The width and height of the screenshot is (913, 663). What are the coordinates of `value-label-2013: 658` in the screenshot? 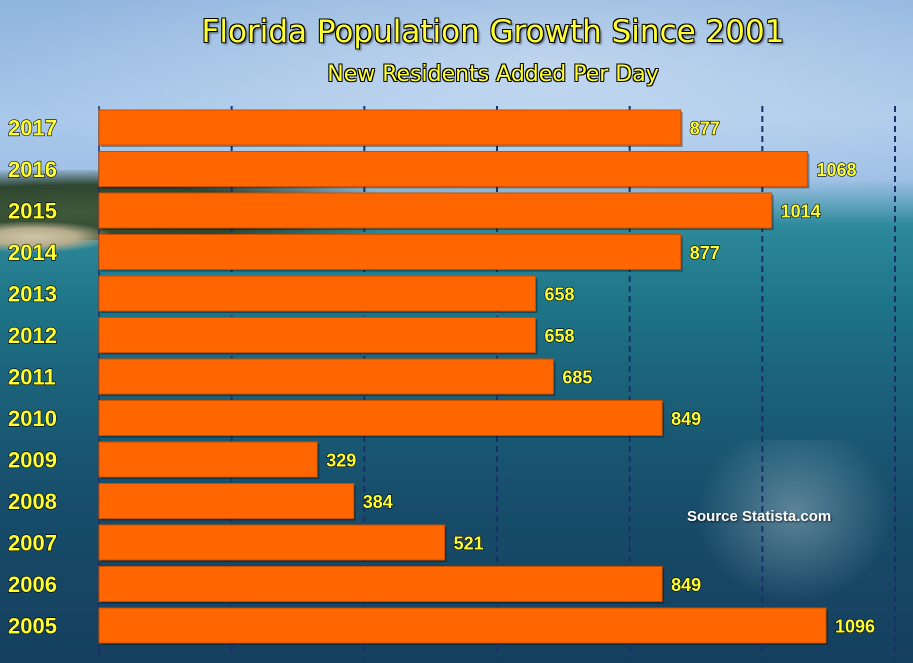 It's located at (559, 295).